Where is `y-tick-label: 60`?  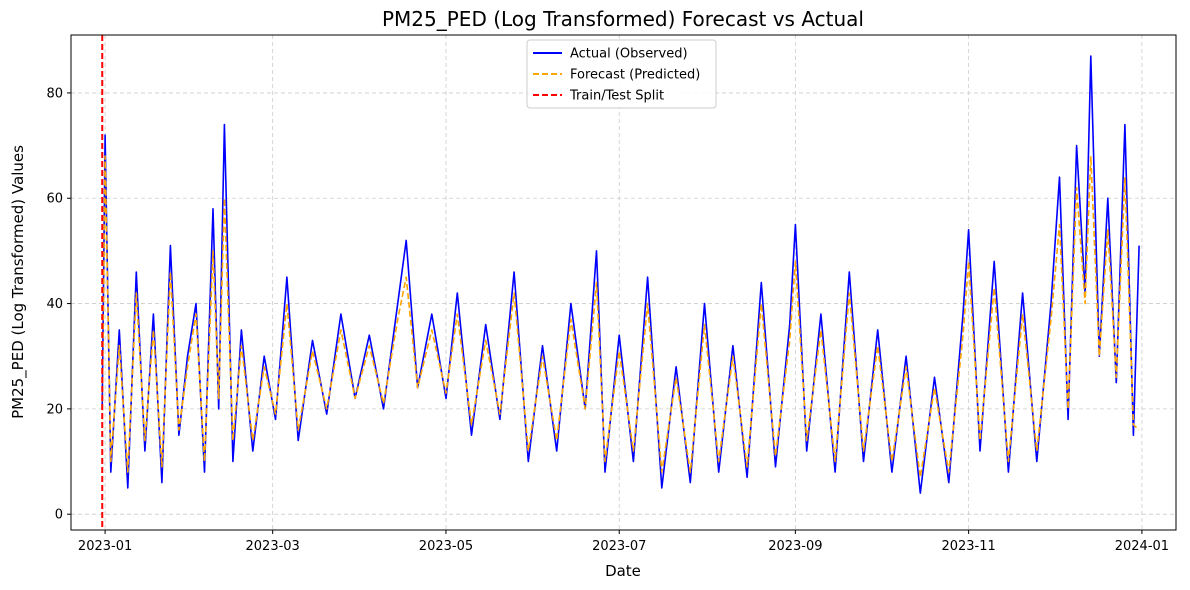 y-tick-label: 60 is located at coordinates (54, 199).